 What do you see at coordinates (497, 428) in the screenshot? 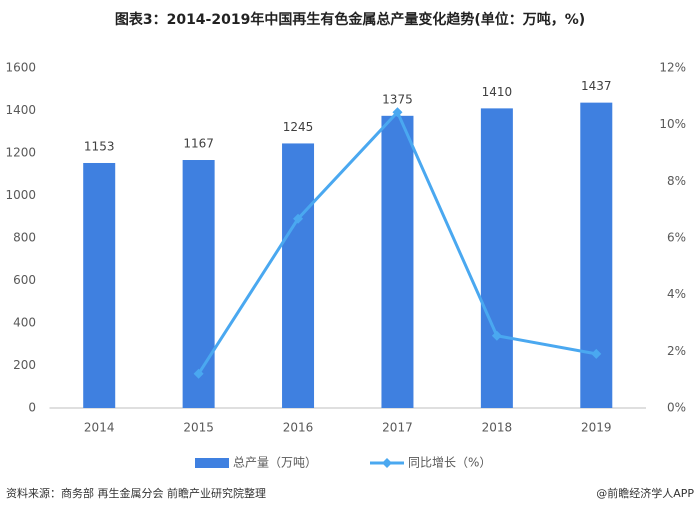
I see `x-tick-label: 2018` at bounding box center [497, 428].